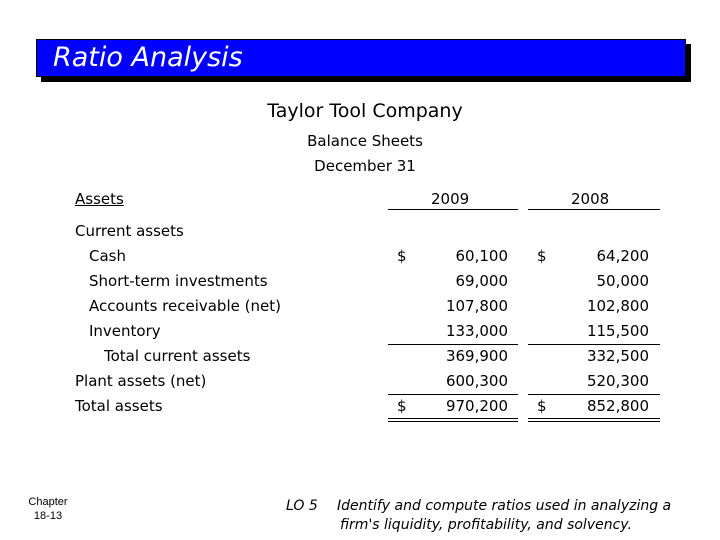 This screenshot has width=720, height=540. What do you see at coordinates (365, 111) in the screenshot?
I see `company-name: Taylor Tool Company` at bounding box center [365, 111].